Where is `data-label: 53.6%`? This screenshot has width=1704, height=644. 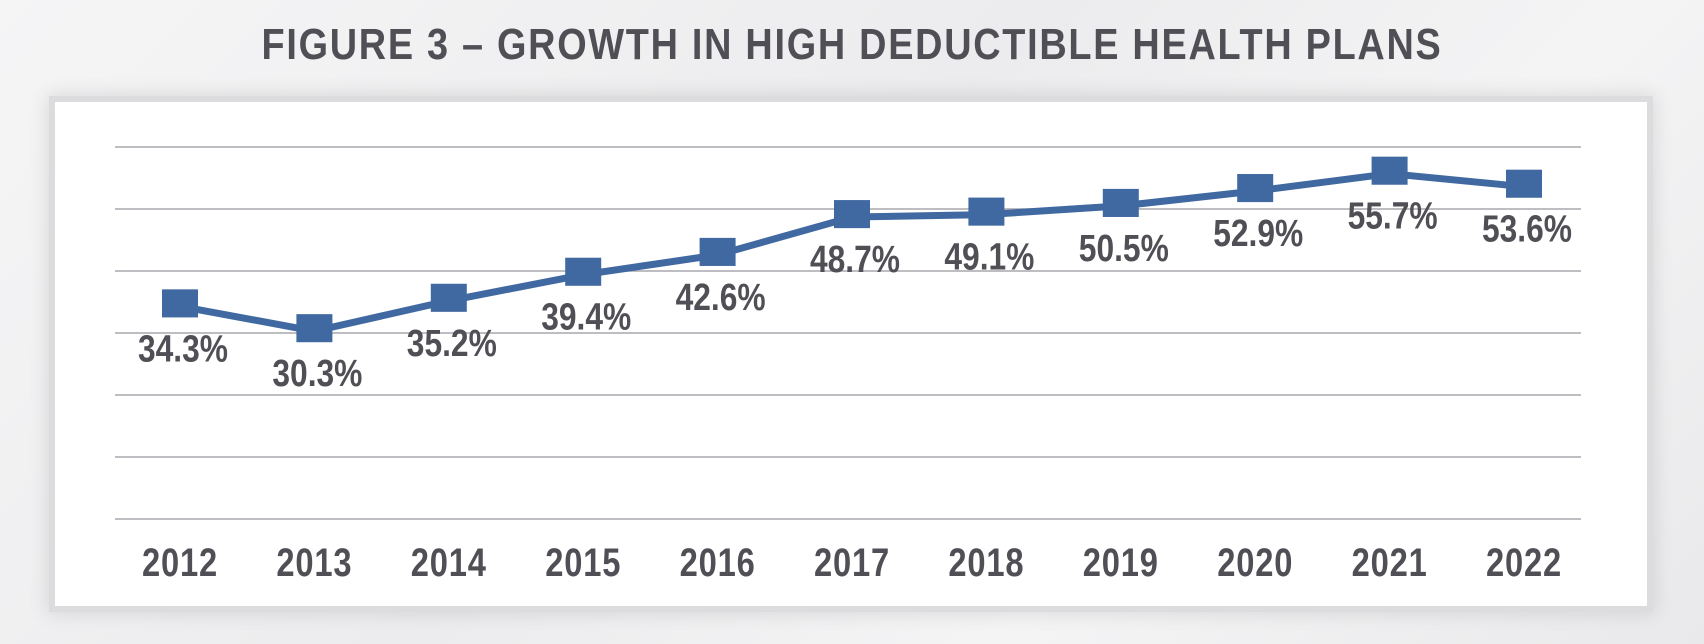
data-label: 53.6% is located at coordinates (1527, 230).